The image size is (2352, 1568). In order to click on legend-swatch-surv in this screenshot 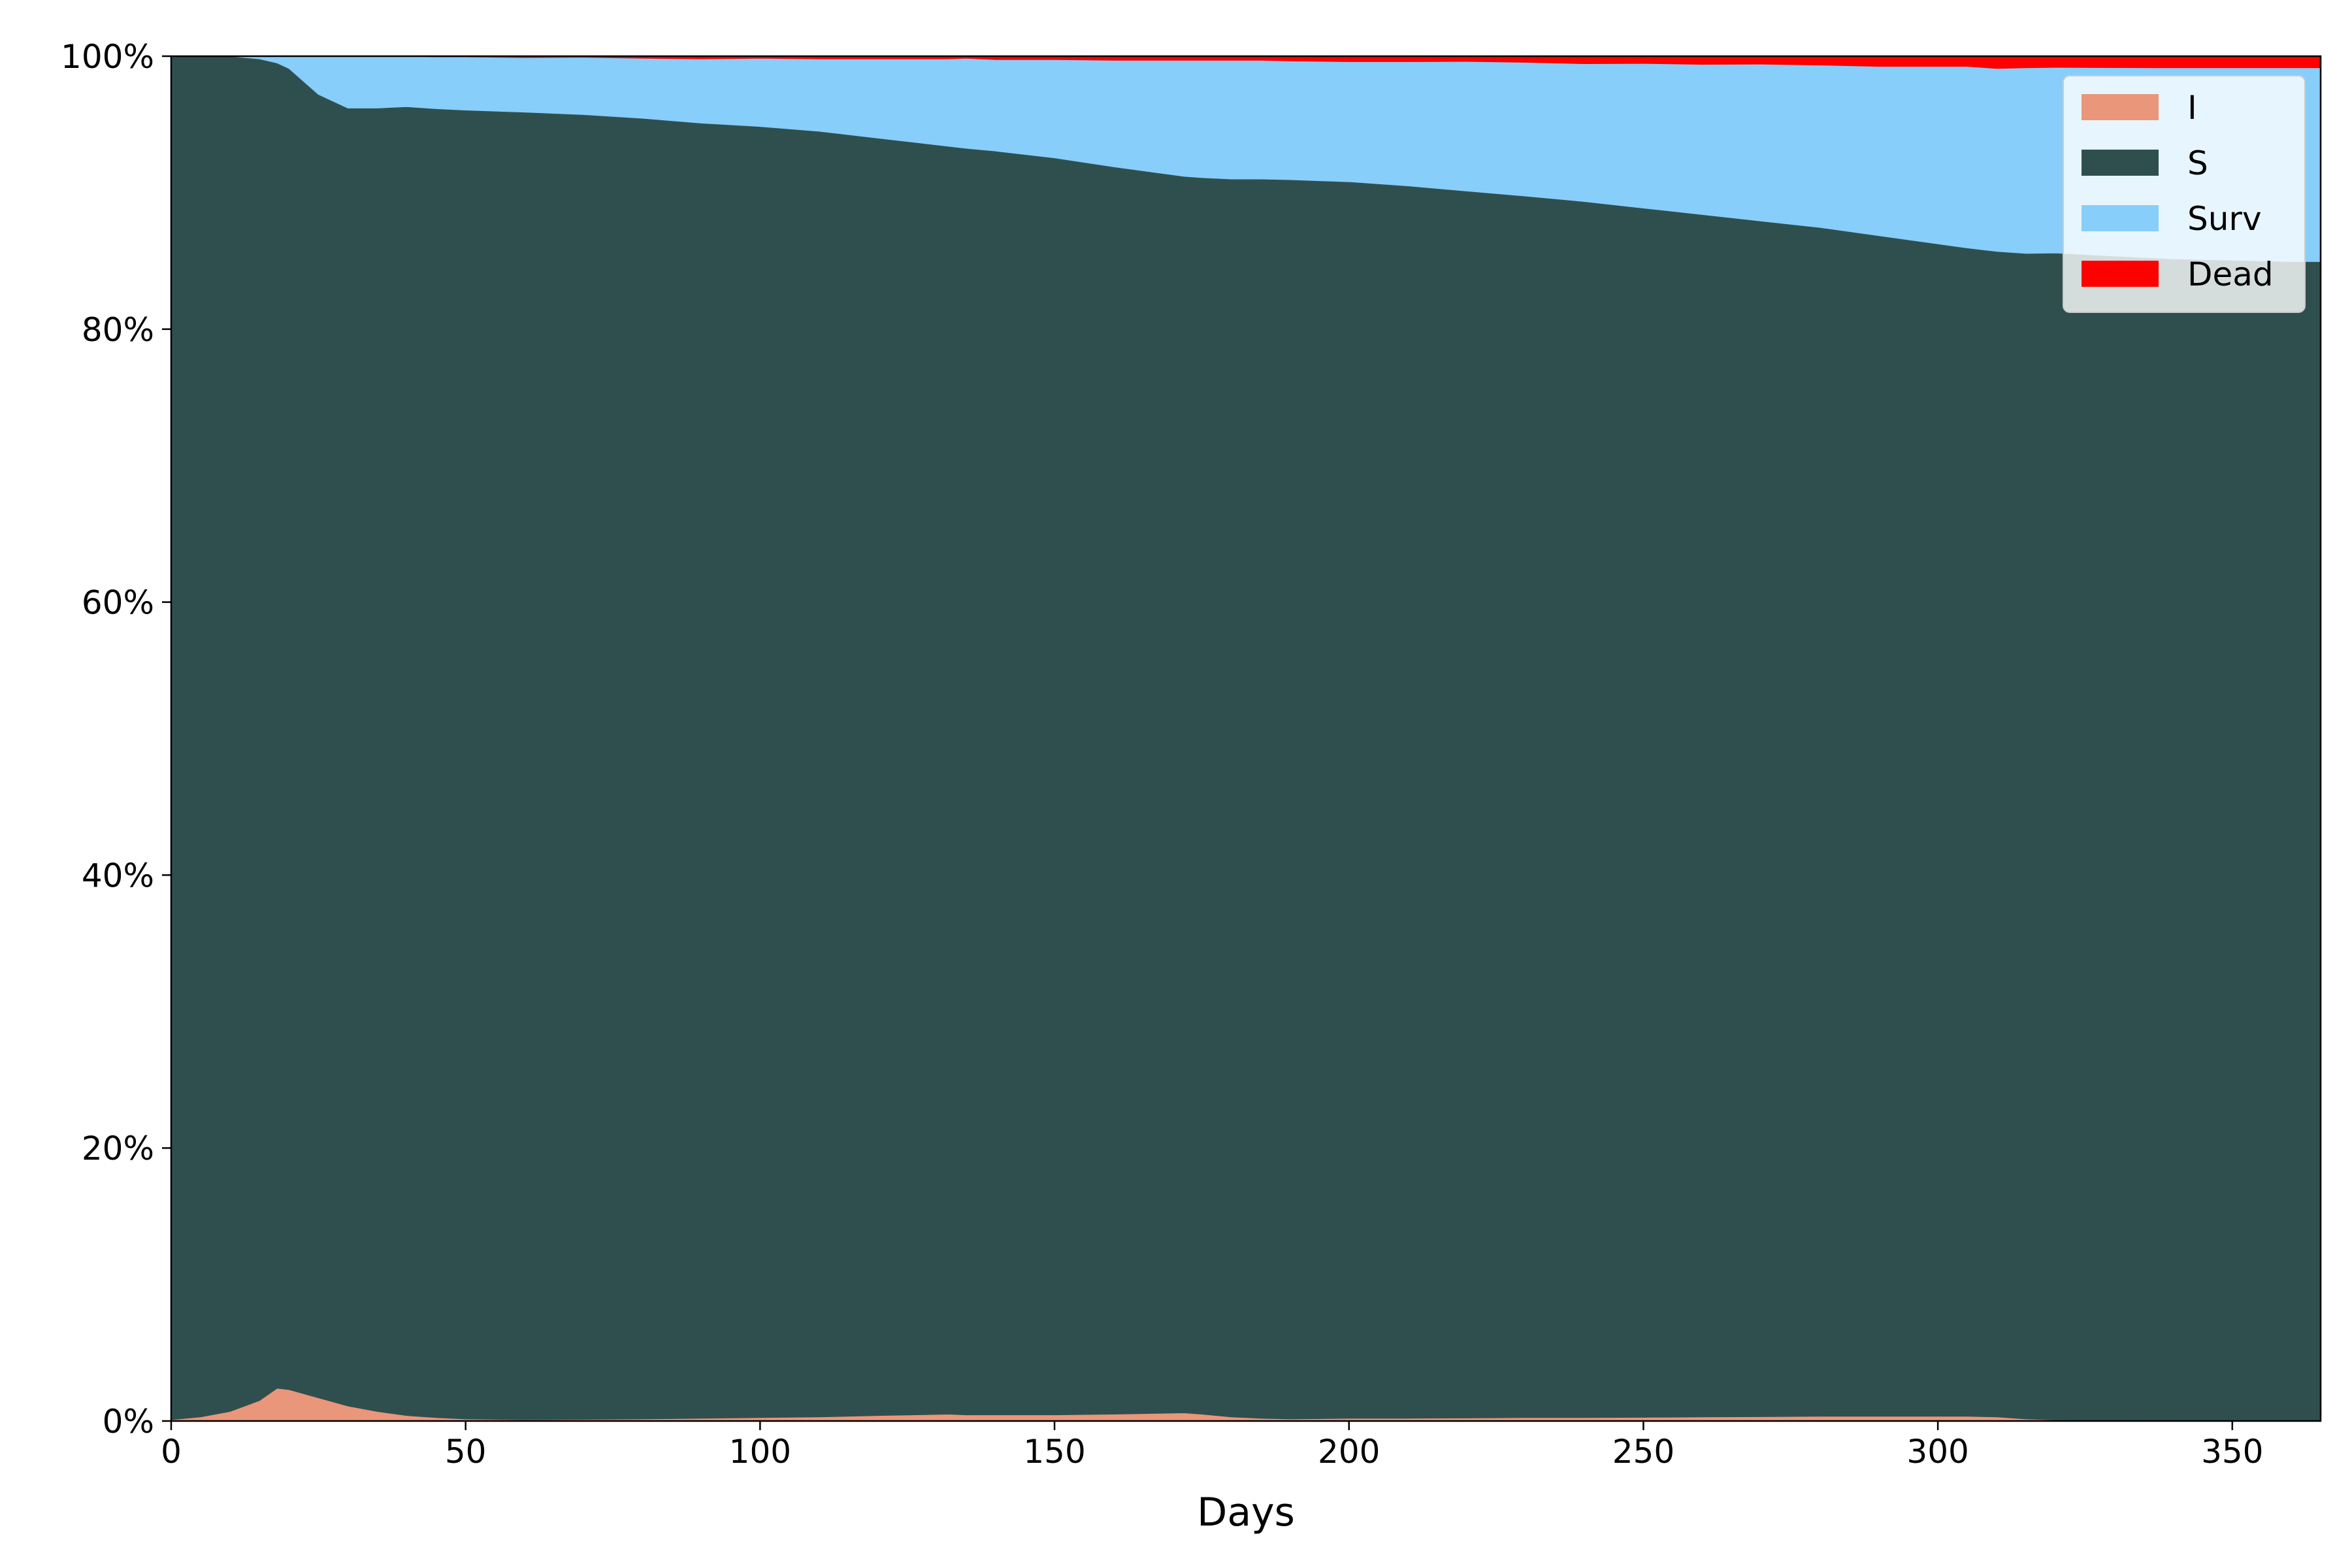, I will do `click(2120, 218)`.